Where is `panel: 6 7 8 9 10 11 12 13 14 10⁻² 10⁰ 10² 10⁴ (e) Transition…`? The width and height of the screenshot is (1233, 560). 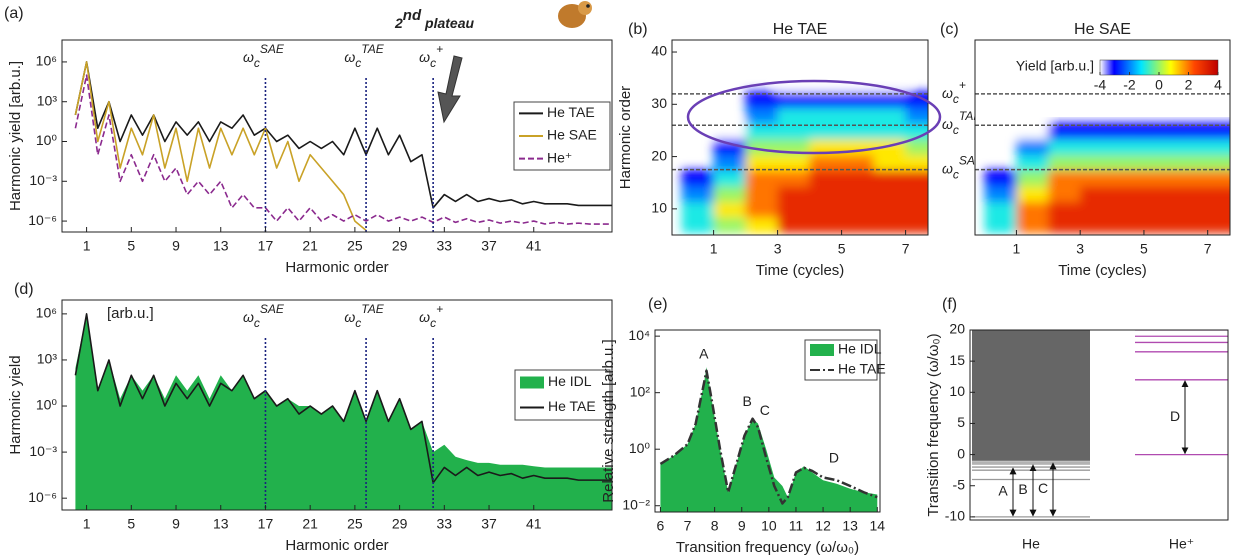
panel: 6 7 8 9 10 11 12 13 14 10⁻² 10⁰ 10² 10⁴ (e) Transition… is located at coordinates (743, 426).